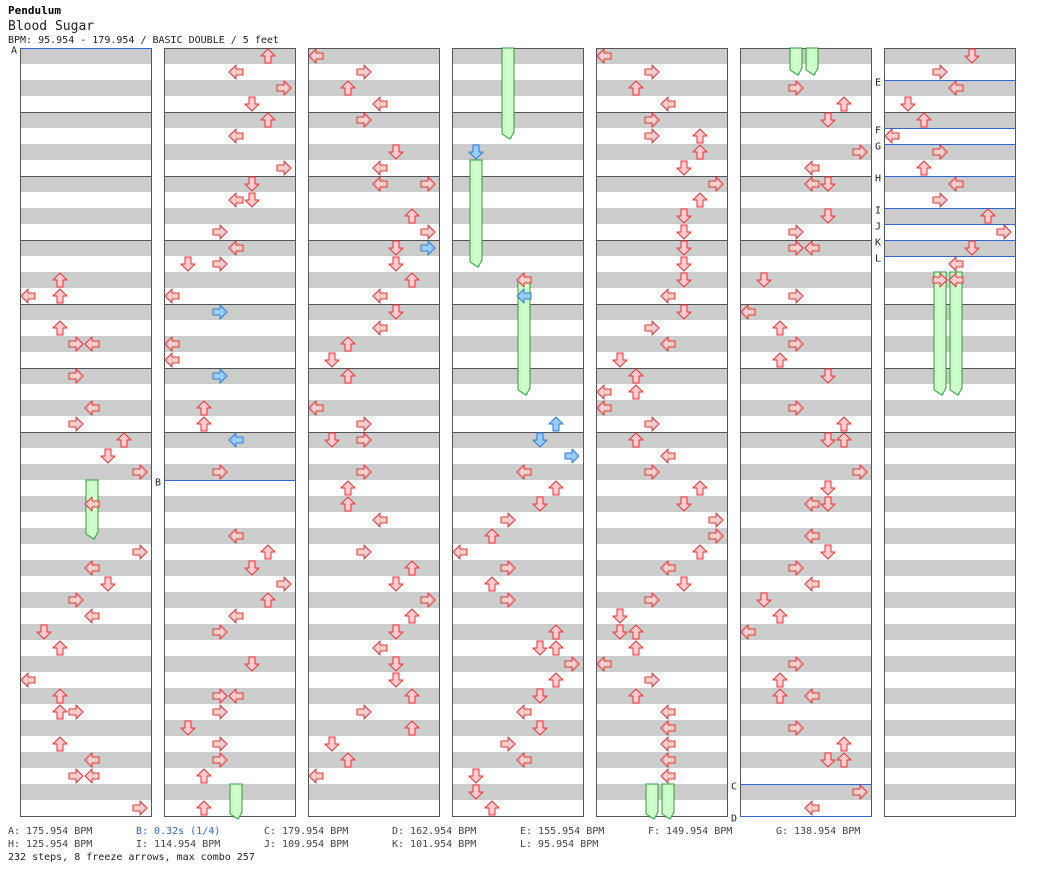  Describe the element at coordinates (734, 819) in the screenshot. I see `bpm-marker-label: D` at that location.